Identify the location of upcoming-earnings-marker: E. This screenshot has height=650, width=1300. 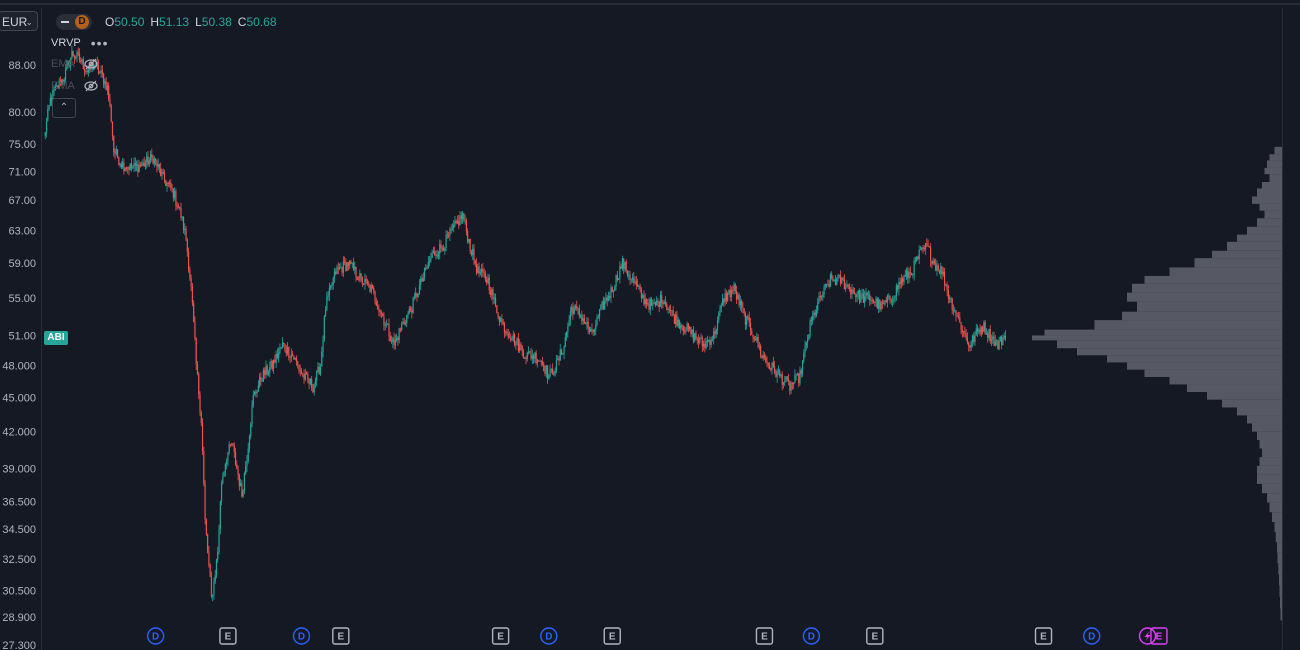
(1159, 636).